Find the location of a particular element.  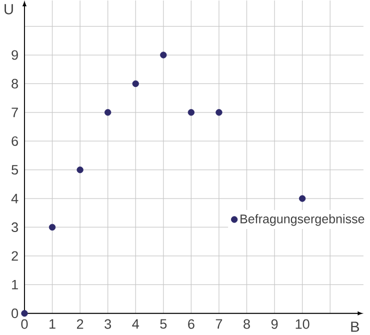

x-tick-label: 0 is located at coordinates (24, 324).